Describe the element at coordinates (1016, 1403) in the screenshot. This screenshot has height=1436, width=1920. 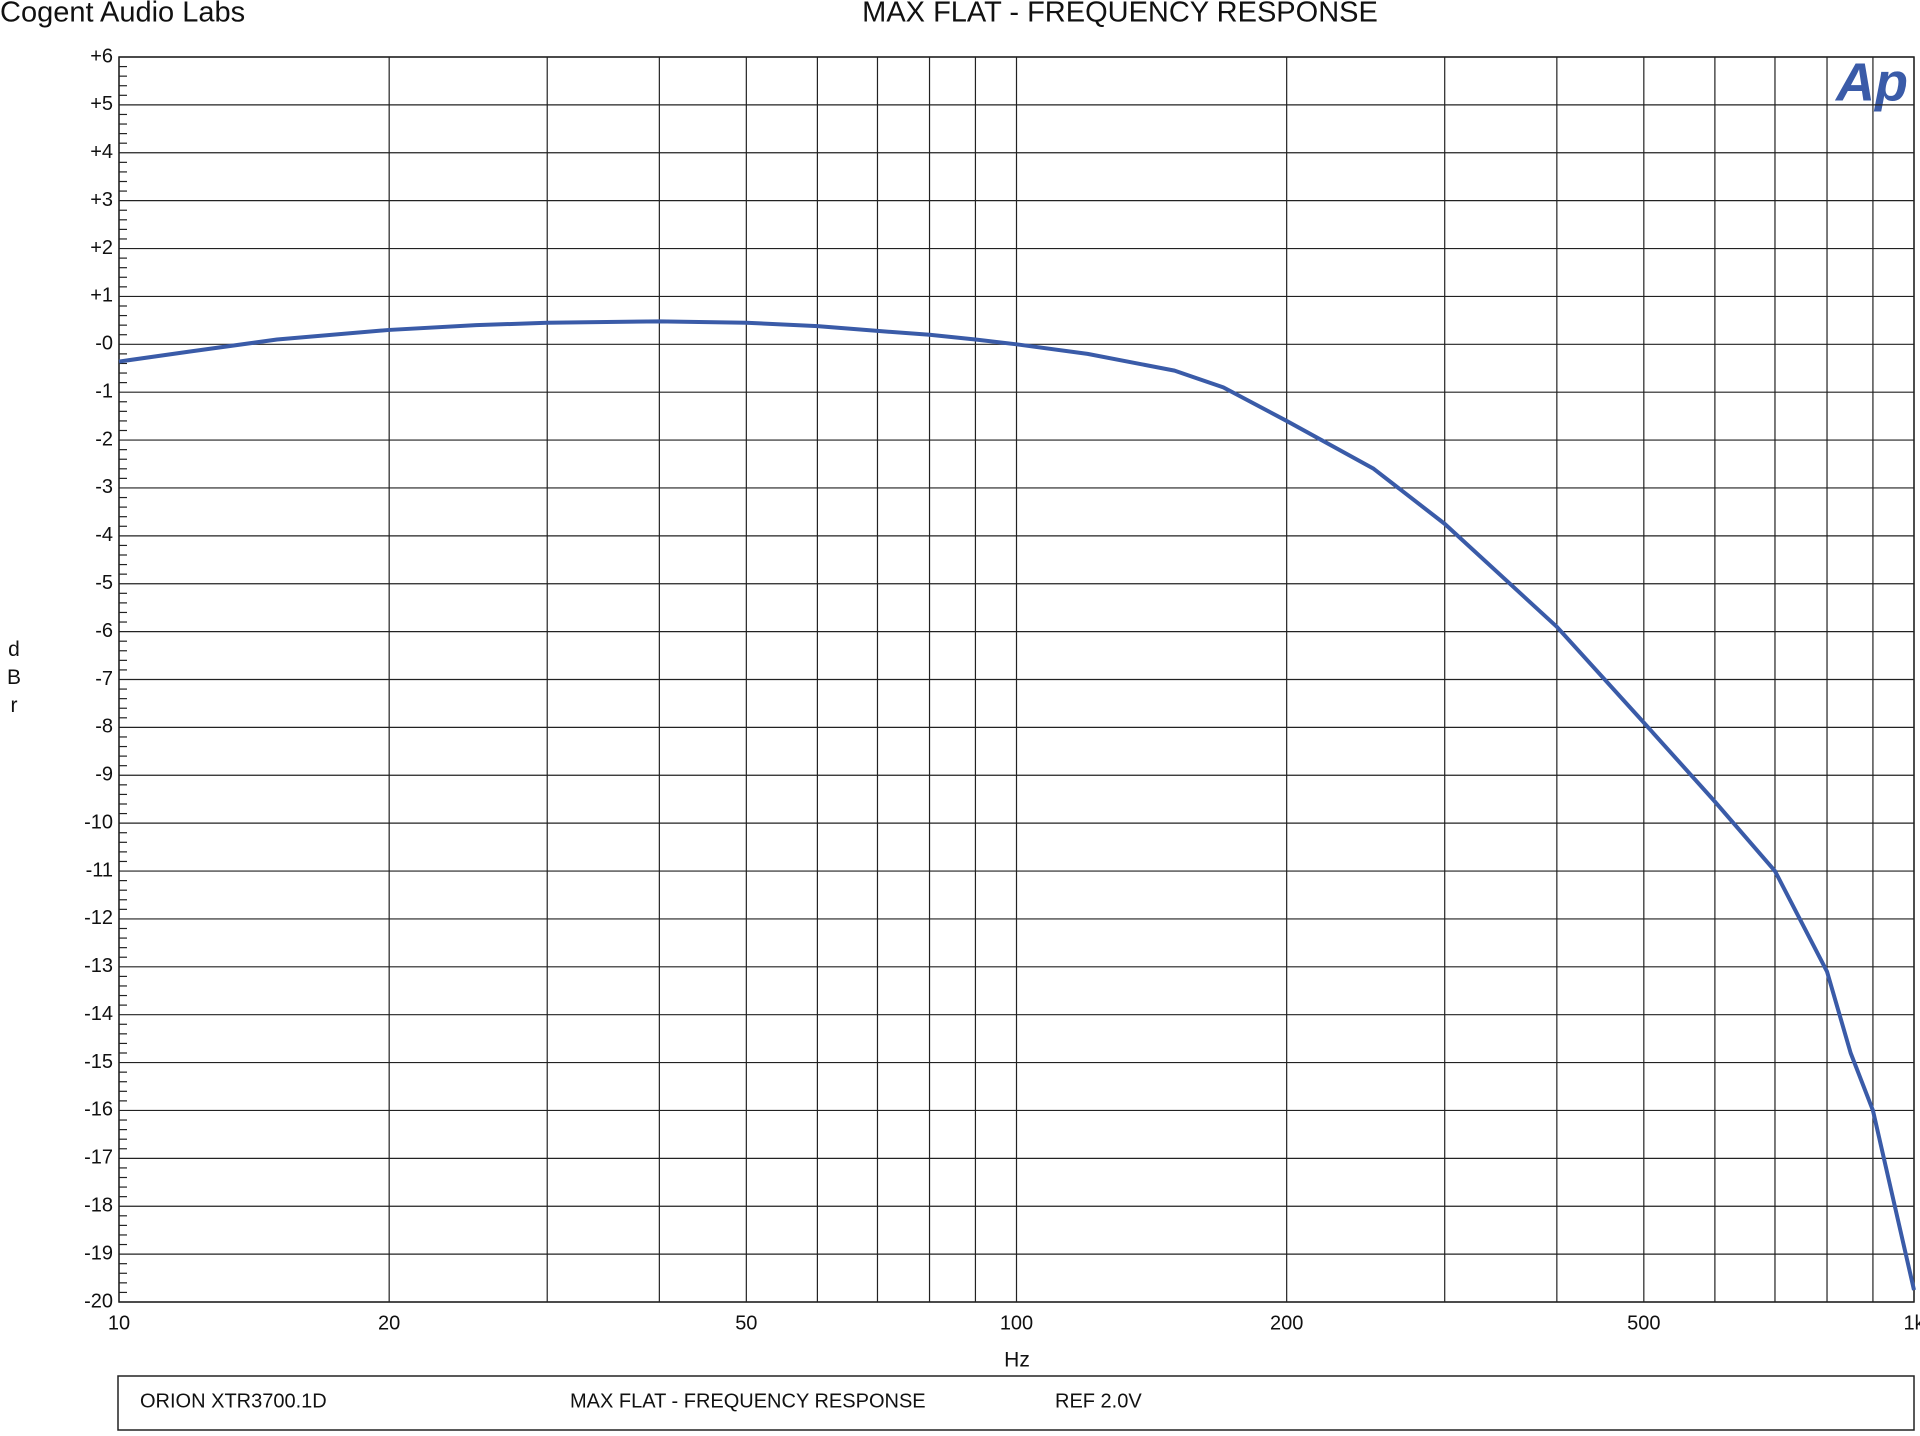
I see `footer-box` at that location.